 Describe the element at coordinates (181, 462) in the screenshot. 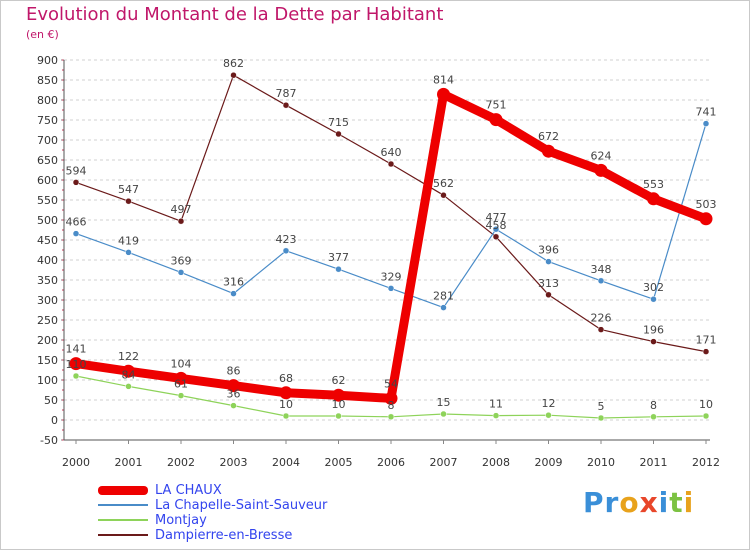

I see `x-tick-label: 2002` at that location.